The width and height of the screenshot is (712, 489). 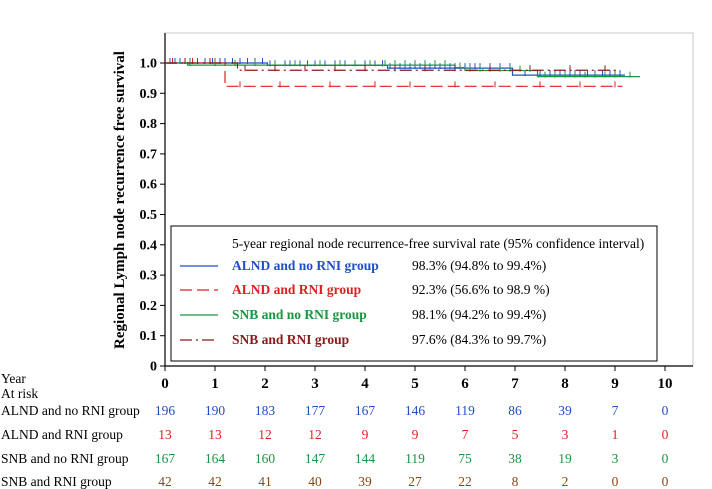 What do you see at coordinates (315, 458) in the screenshot?
I see `risk-value: 147` at bounding box center [315, 458].